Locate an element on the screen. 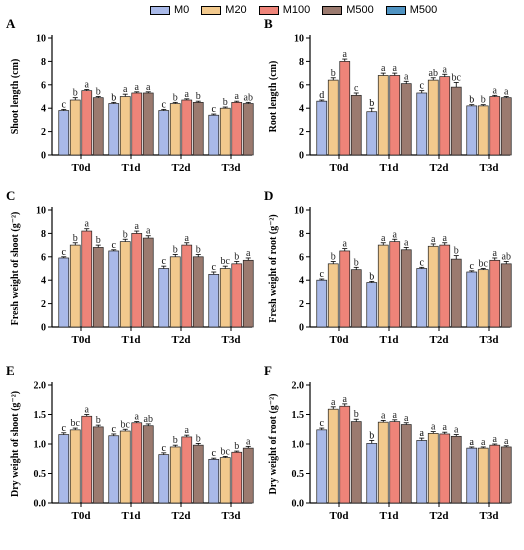 The image size is (524, 550). x-tick-label-a: T1d is located at coordinates (131, 168).